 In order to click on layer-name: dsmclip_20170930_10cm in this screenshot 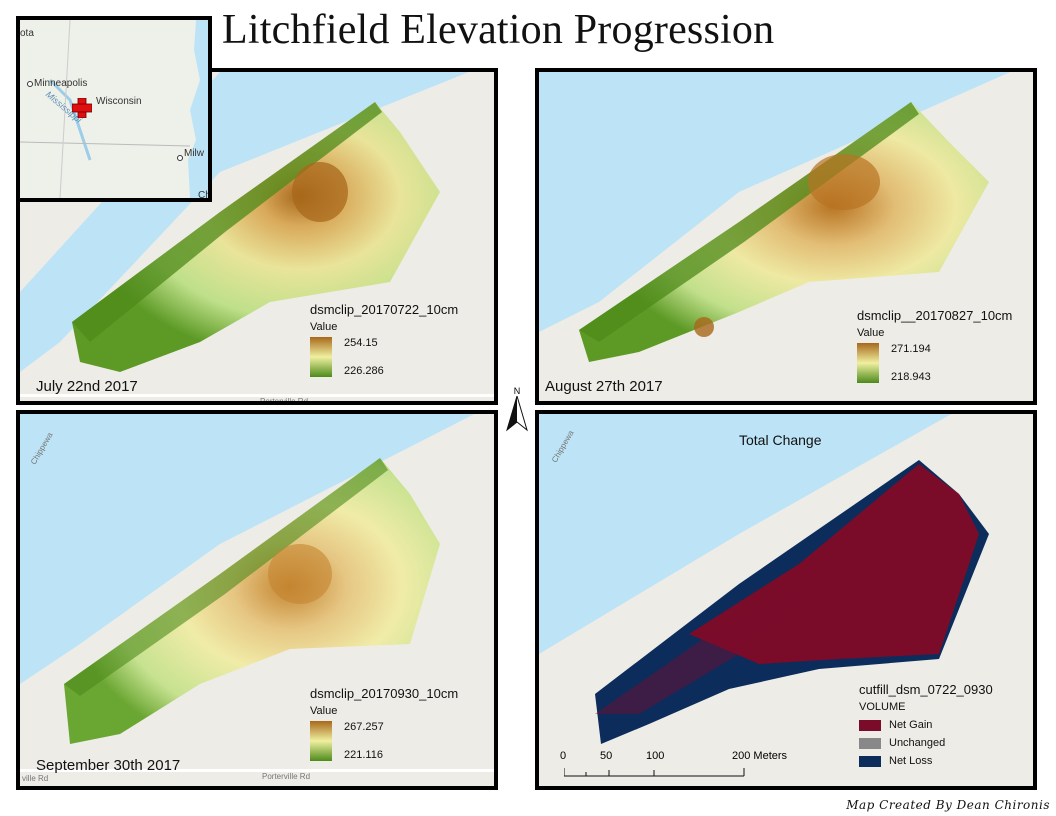, I will do `click(384, 693)`.